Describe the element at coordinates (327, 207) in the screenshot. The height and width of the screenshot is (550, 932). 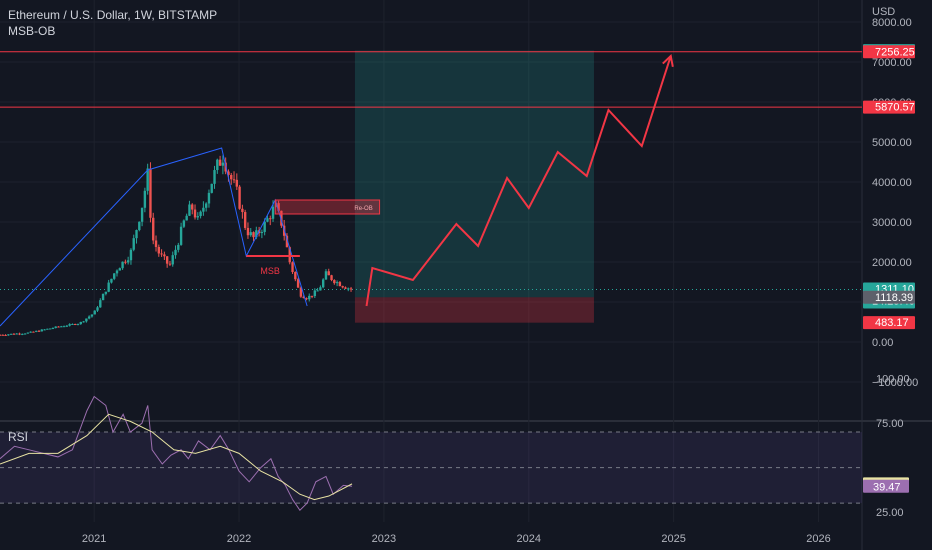
I see `order-block` at that location.